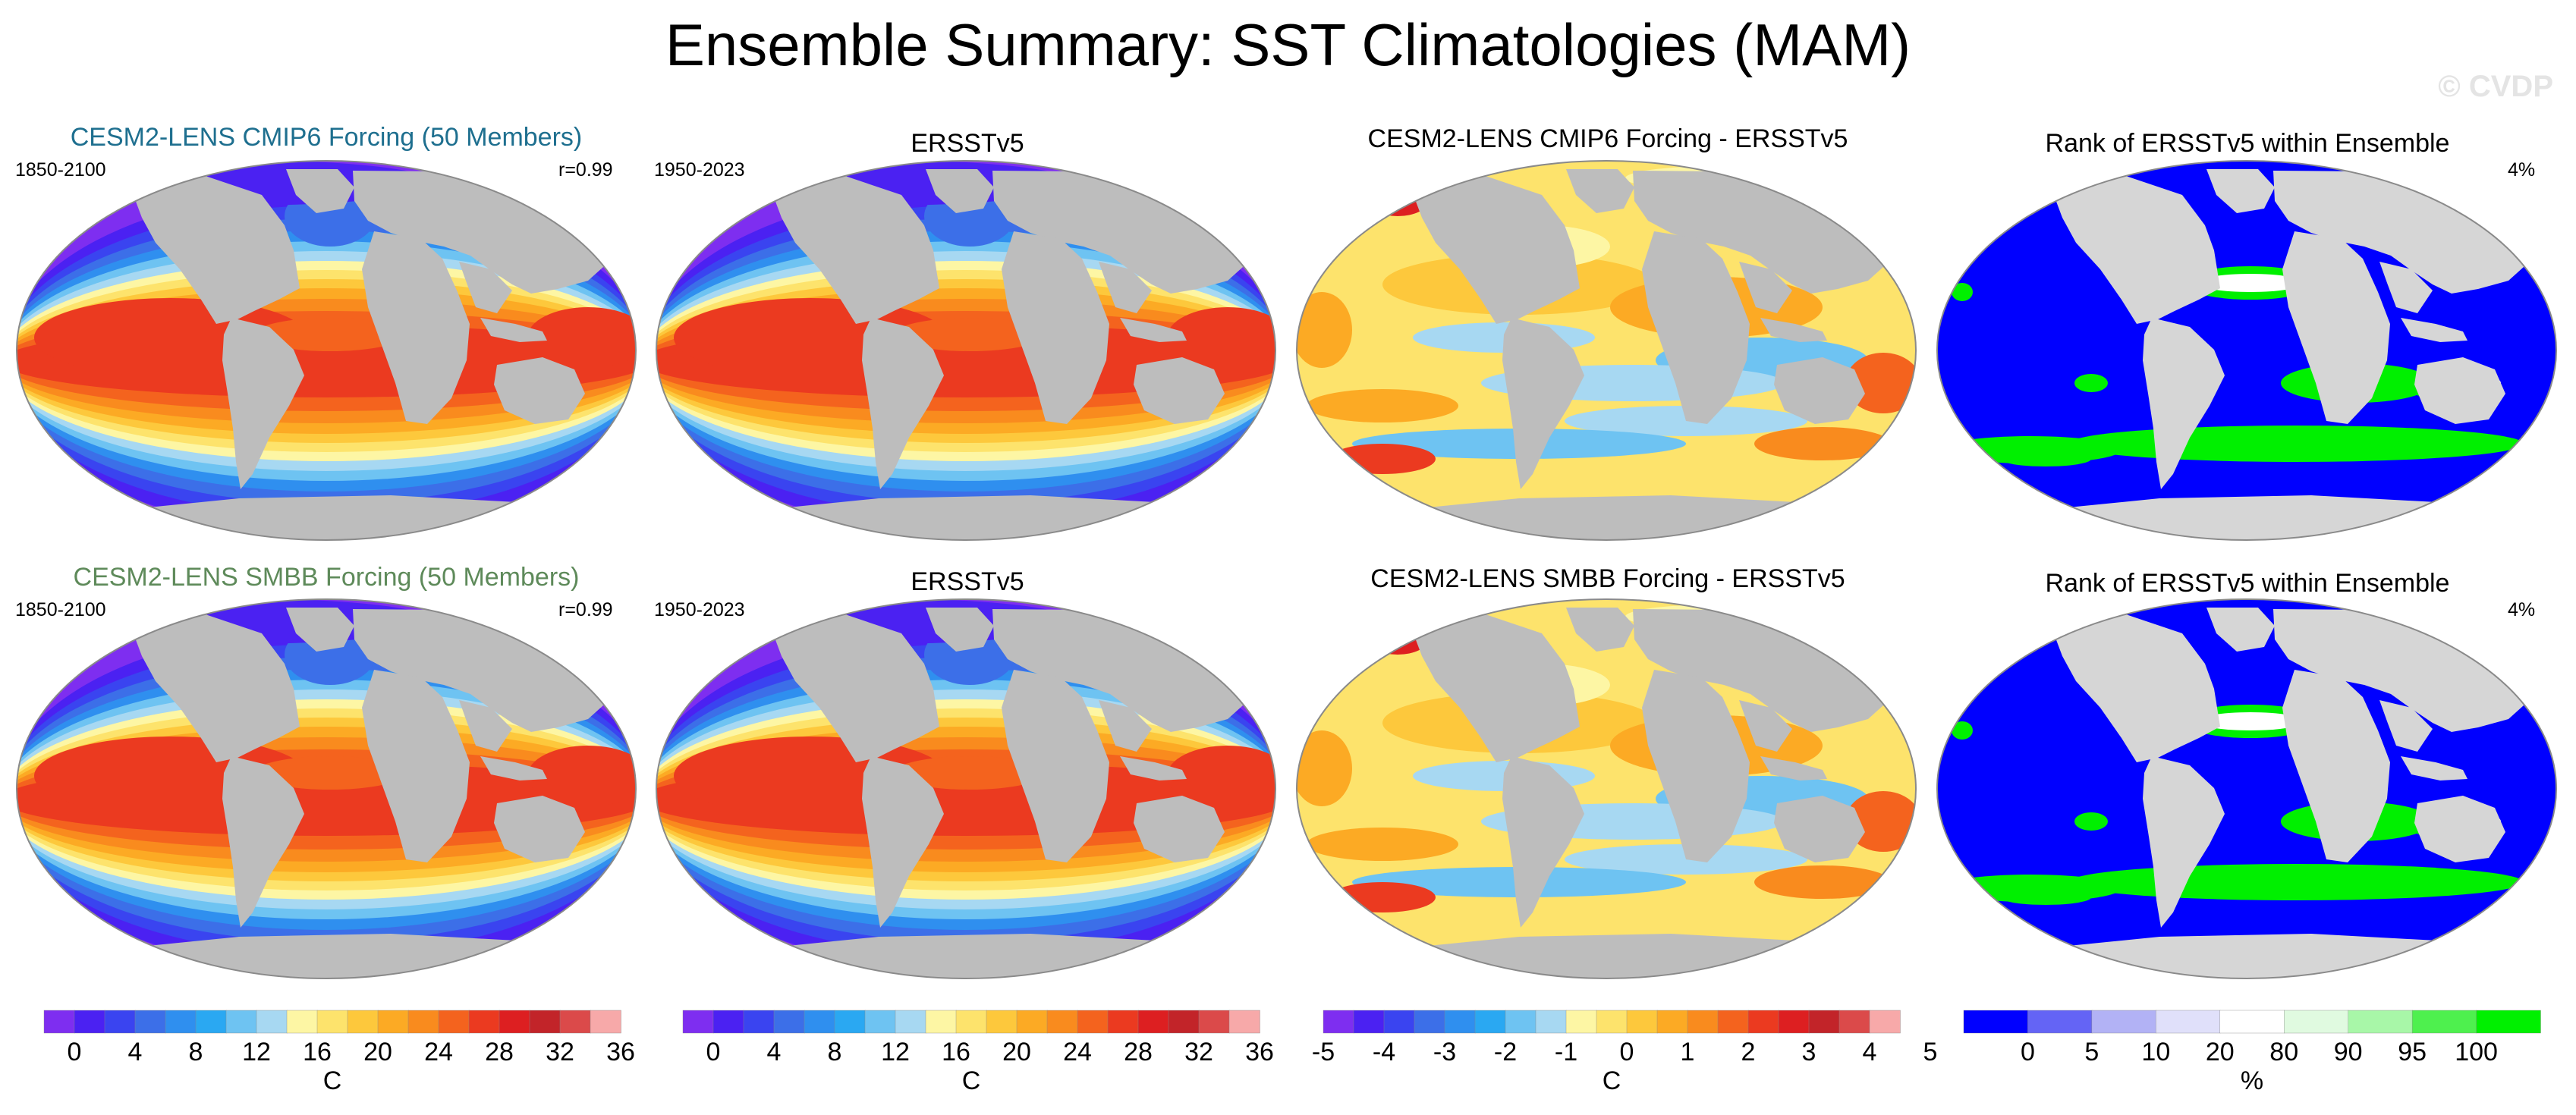 The width and height of the screenshot is (2576, 1115). What do you see at coordinates (60, 170) in the screenshot?
I see `ensemble-years-row1: 1850-2100` at bounding box center [60, 170].